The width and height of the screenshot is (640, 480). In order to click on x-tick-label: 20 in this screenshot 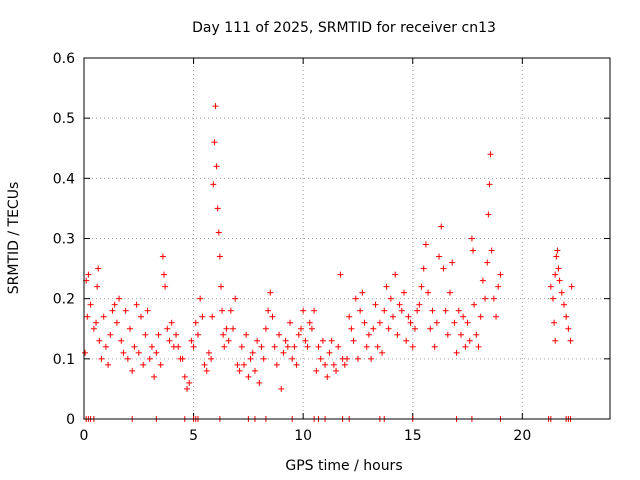, I will do `click(522, 436)`.